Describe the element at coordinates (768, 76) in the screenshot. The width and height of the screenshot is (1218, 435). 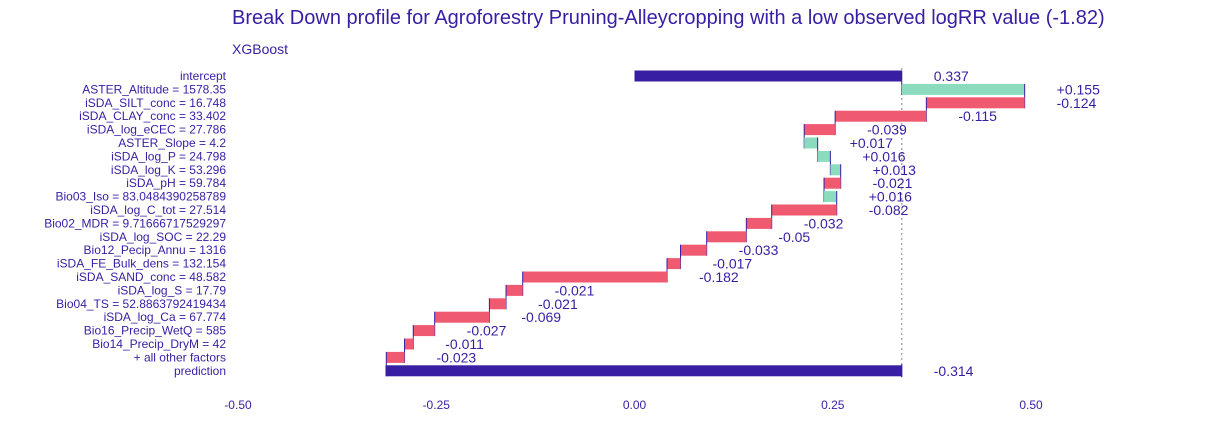
I see `bar-intercept` at that location.